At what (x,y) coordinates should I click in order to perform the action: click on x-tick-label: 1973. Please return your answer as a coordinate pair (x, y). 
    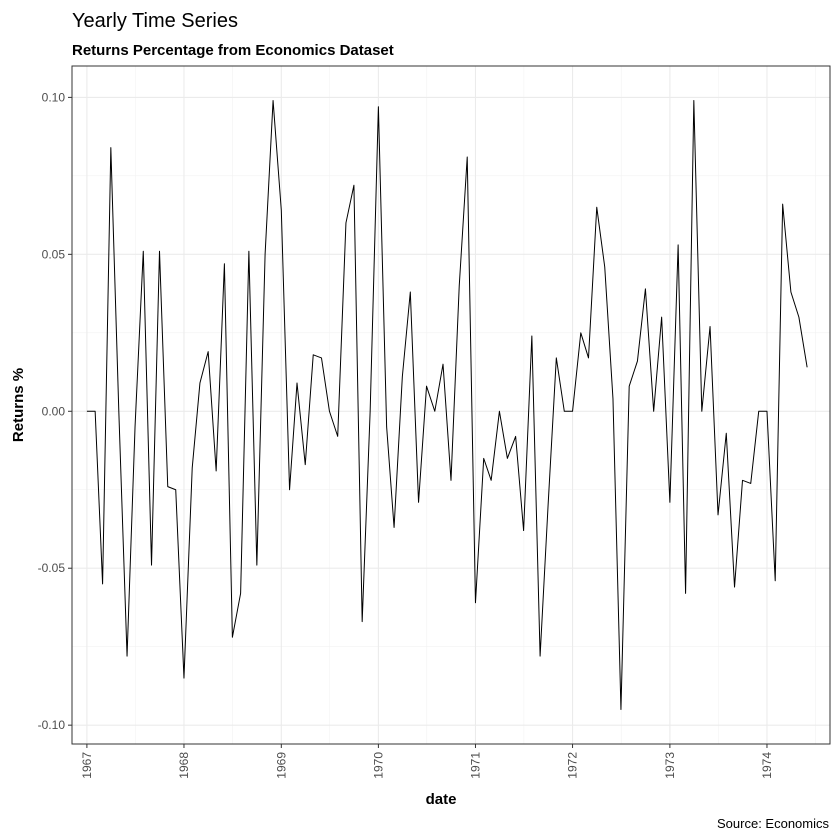
    Looking at the image, I should click on (670, 765).